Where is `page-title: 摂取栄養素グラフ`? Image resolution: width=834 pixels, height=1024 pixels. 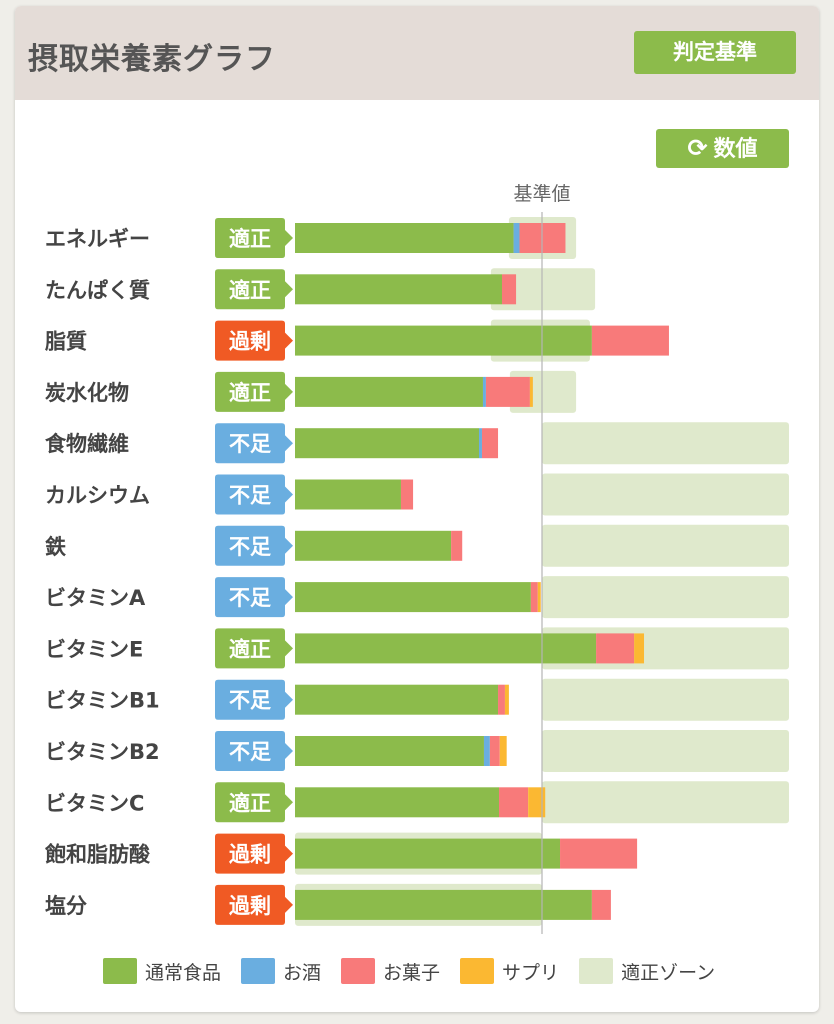
page-title: 摂取栄養素グラフ is located at coordinates (152, 59).